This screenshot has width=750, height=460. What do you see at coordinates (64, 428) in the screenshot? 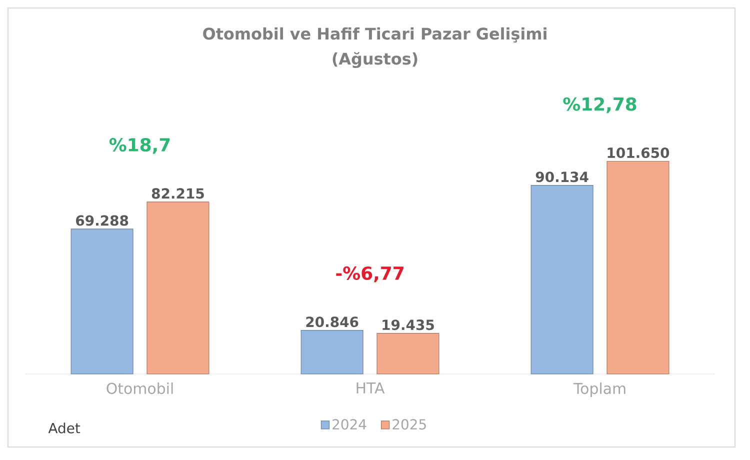
I see `text: Adet` at bounding box center [64, 428].